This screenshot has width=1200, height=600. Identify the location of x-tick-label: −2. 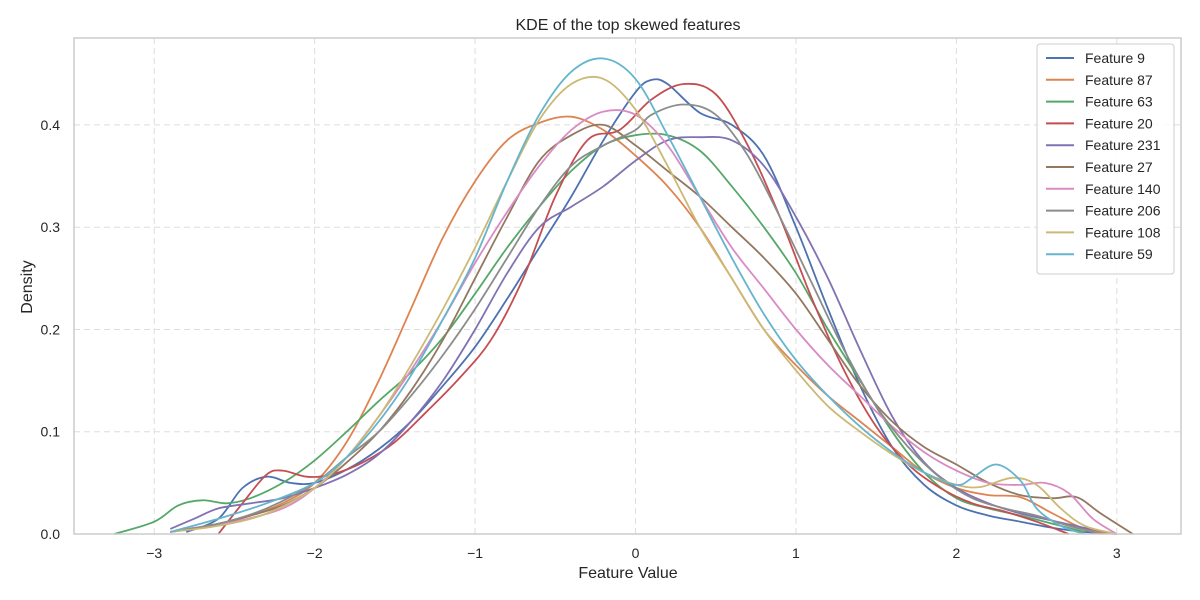
(315, 553).